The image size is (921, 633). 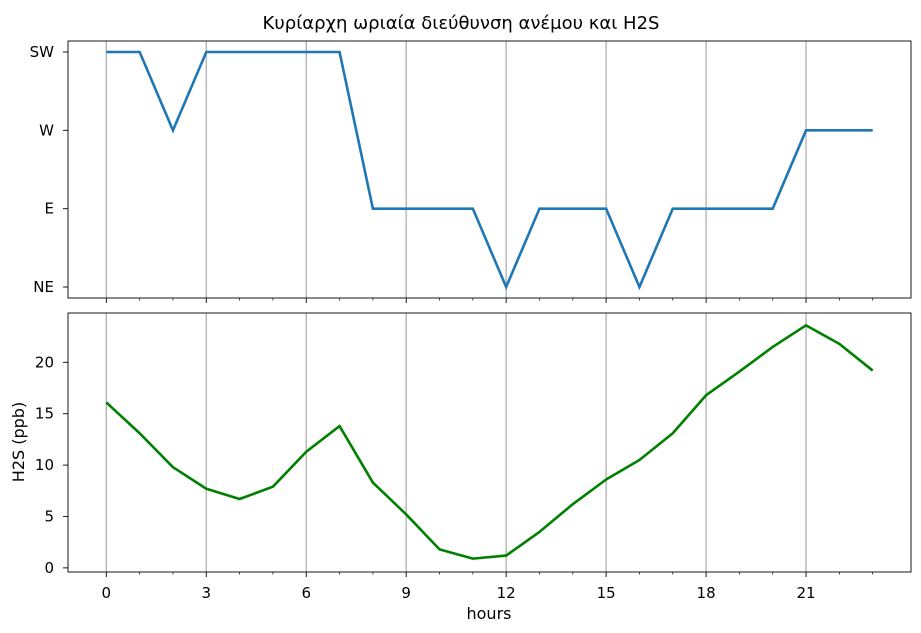 I want to click on bottom-x-tick-label: 12, so click(x=506, y=593).